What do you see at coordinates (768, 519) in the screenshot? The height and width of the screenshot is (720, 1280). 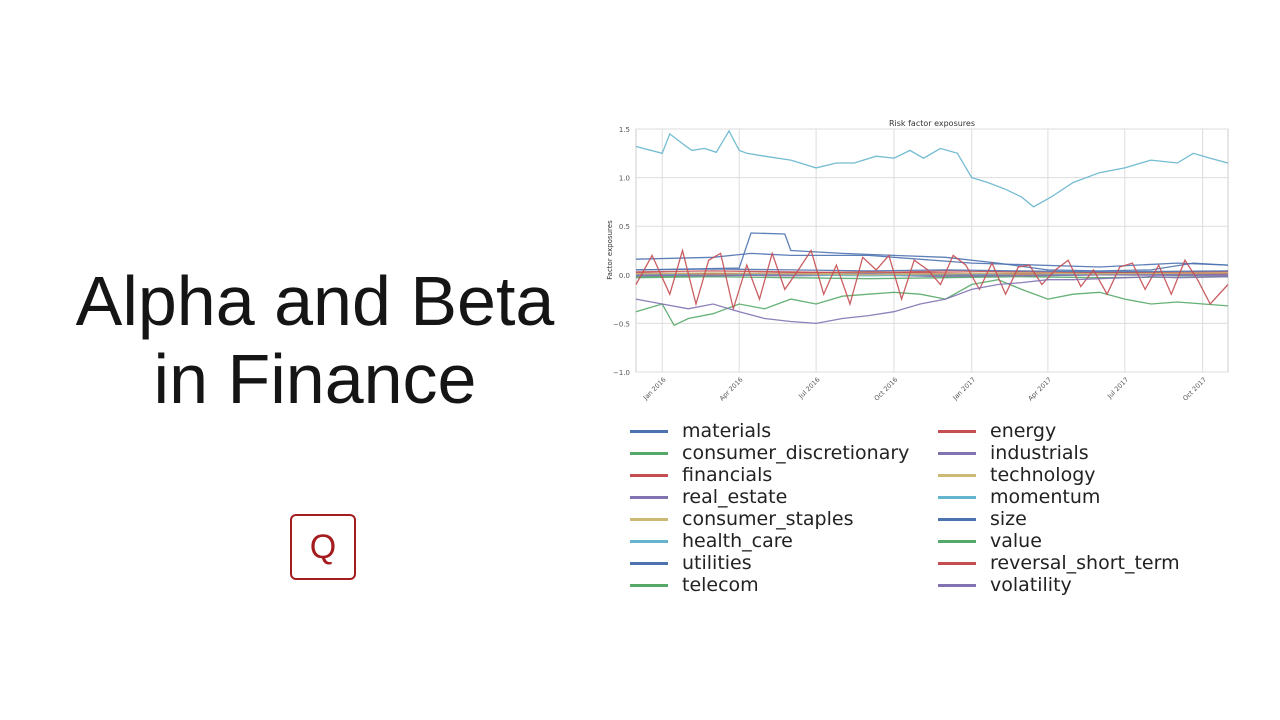 I see `legend-label: consumer_staples` at bounding box center [768, 519].